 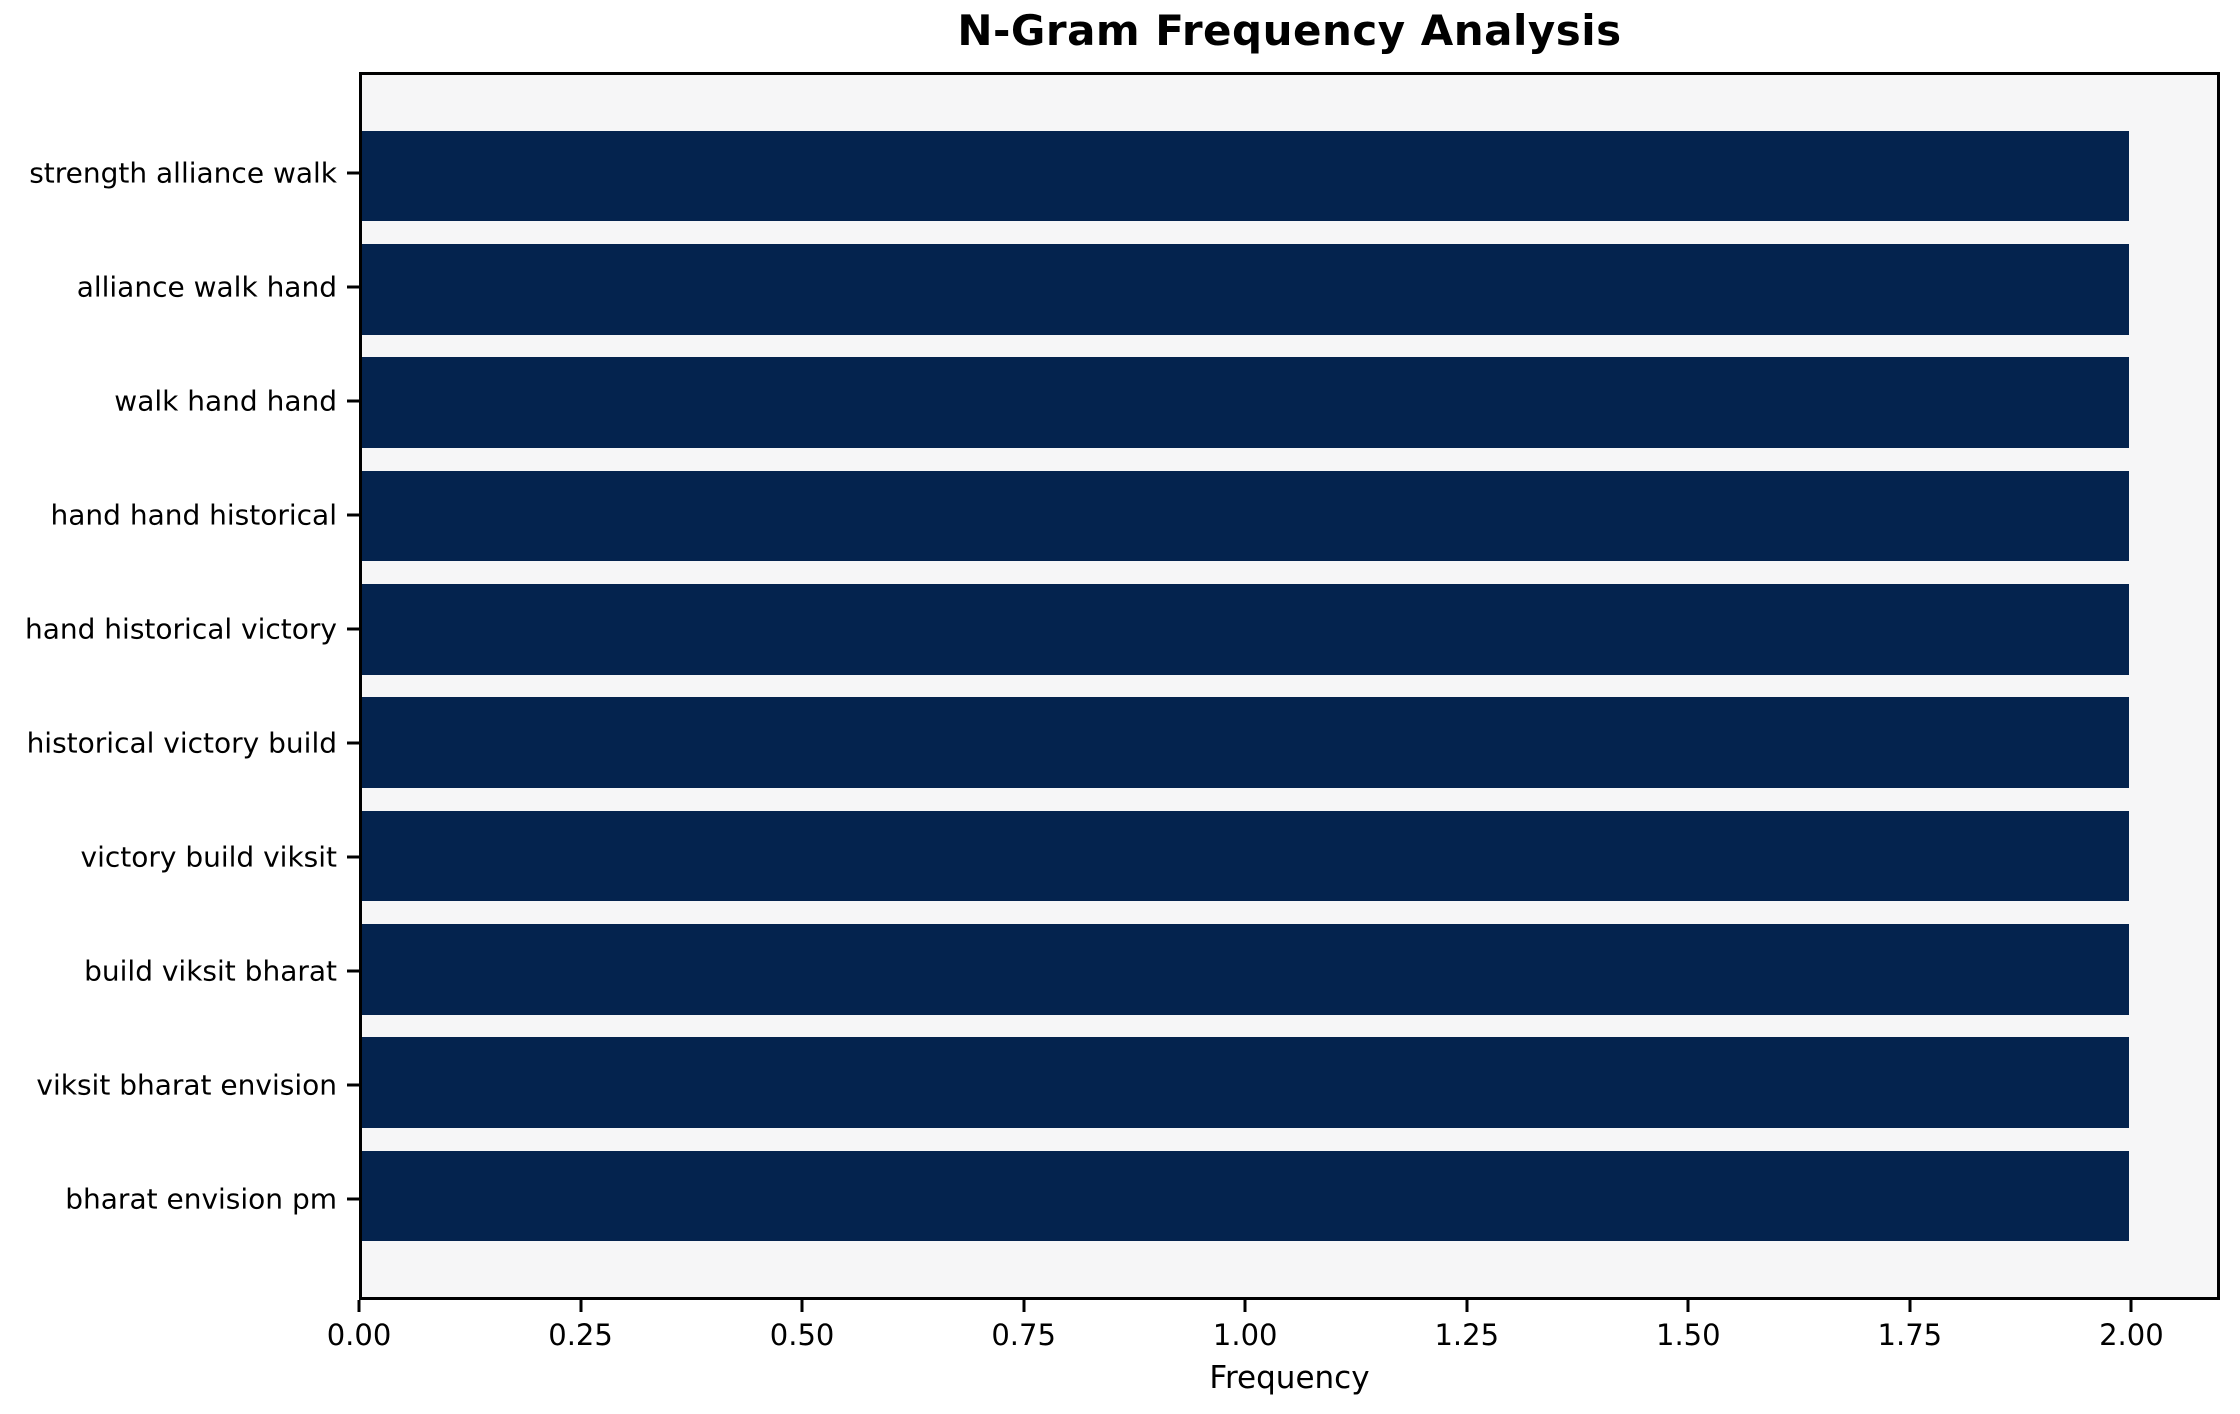 What do you see at coordinates (1023, 1335) in the screenshot?
I see `x-tick-label: 0.75` at bounding box center [1023, 1335].